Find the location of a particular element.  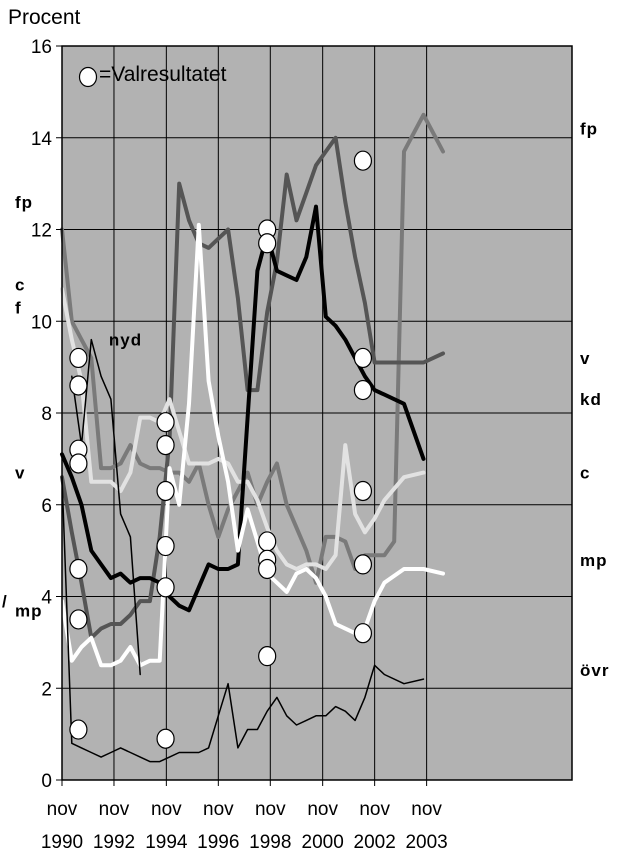

x-tick-label-year: 1998 is located at coordinates (270, 842).